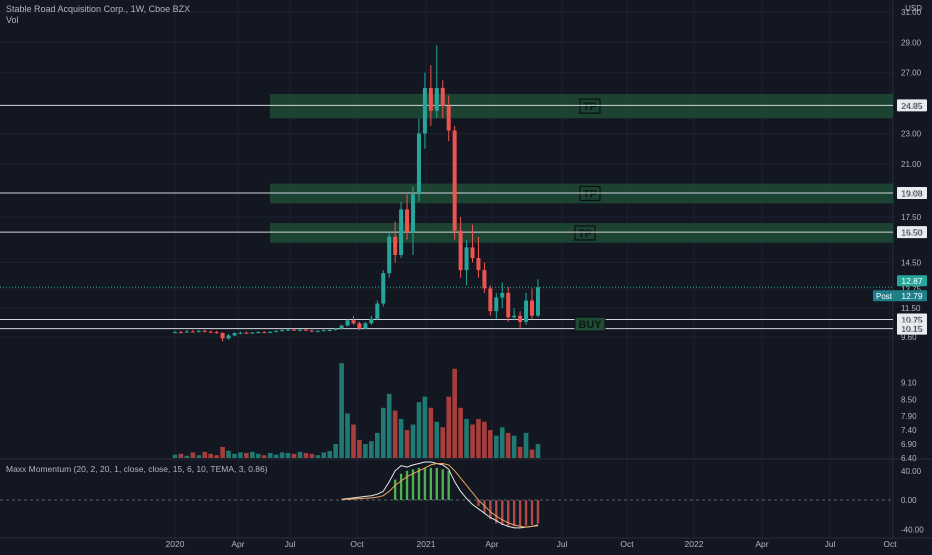 Image resolution: width=932 pixels, height=555 pixels. I want to click on post-price-tag, so click(900, 296).